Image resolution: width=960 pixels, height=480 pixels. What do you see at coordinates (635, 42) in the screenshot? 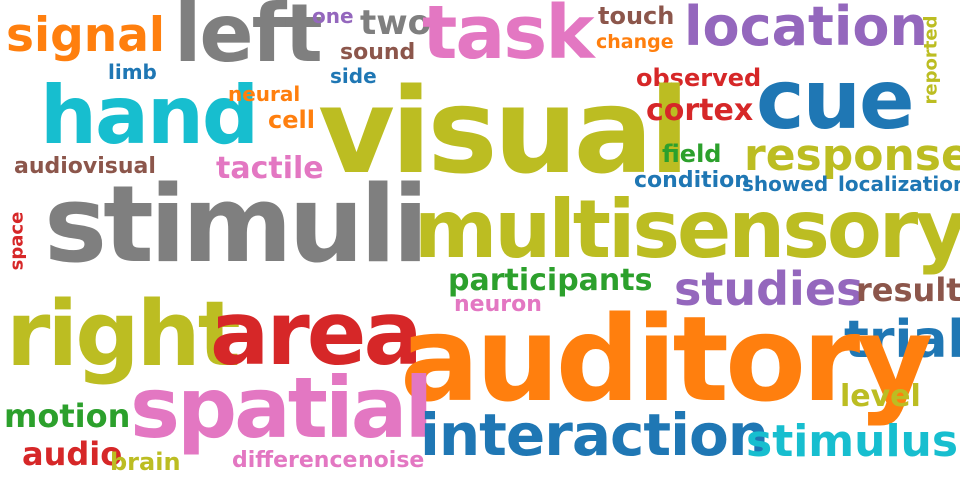
I see `word-change: change` at bounding box center [635, 42].